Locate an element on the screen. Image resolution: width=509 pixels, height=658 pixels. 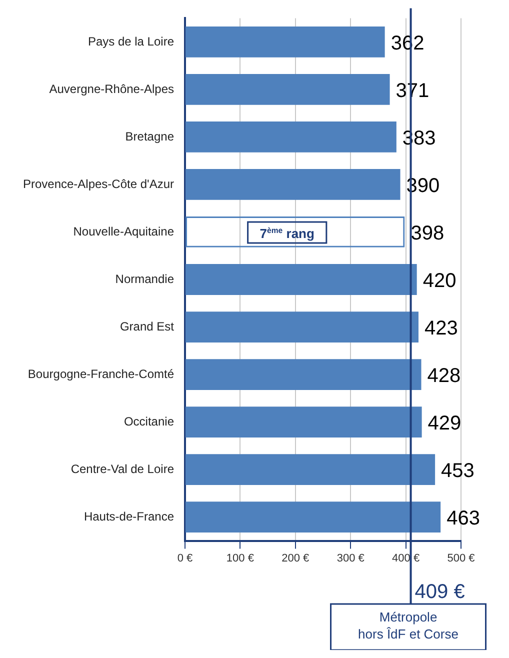
y-tick-label: Hauts-de-France is located at coordinates (129, 516).